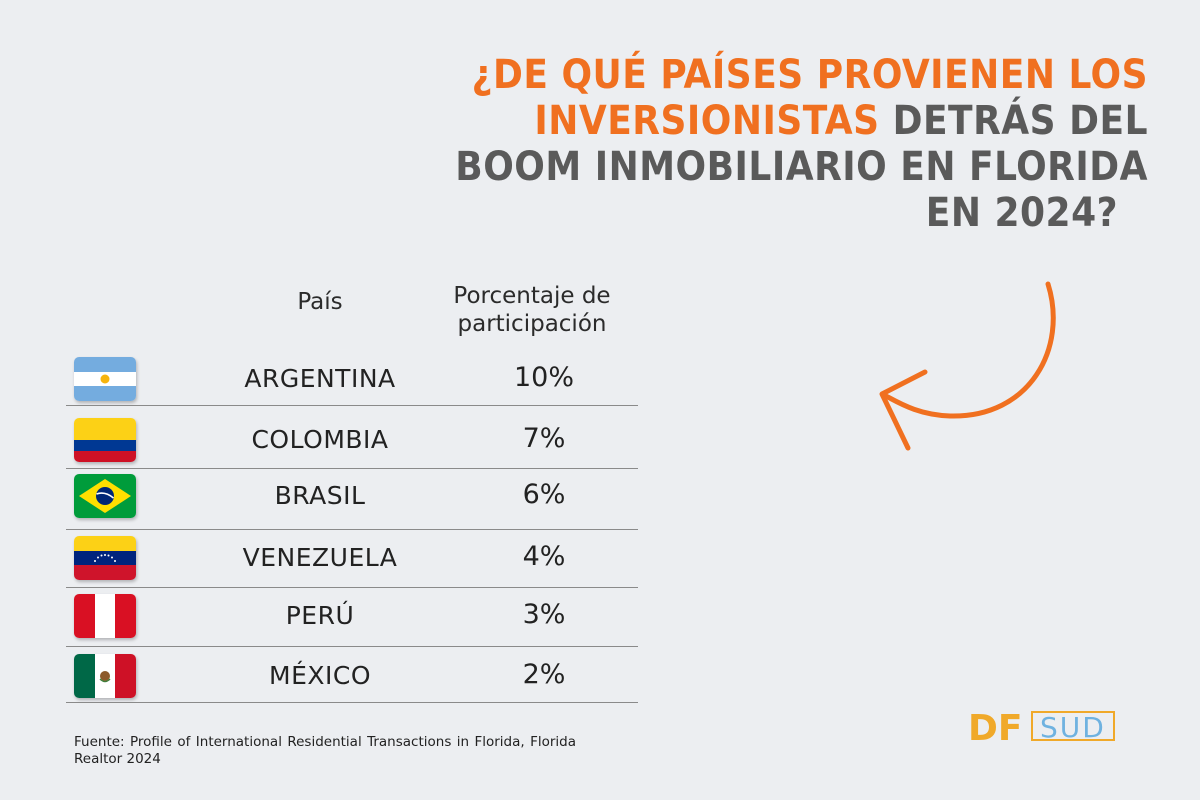 The height and width of the screenshot is (800, 1200). What do you see at coordinates (544, 556) in the screenshot?
I see `percentage-value: 4%` at bounding box center [544, 556].